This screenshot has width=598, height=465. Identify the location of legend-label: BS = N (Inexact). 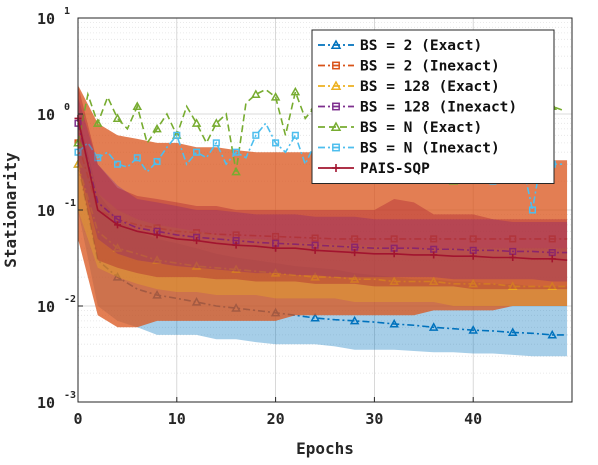
(430, 149).